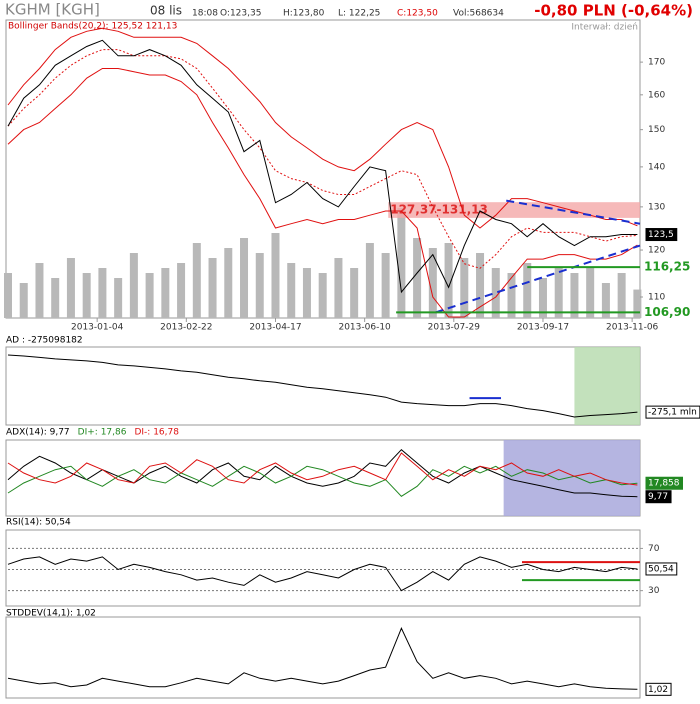  Describe the element at coordinates (656, 167) in the screenshot. I see `y-tick-label: 140` at that location.